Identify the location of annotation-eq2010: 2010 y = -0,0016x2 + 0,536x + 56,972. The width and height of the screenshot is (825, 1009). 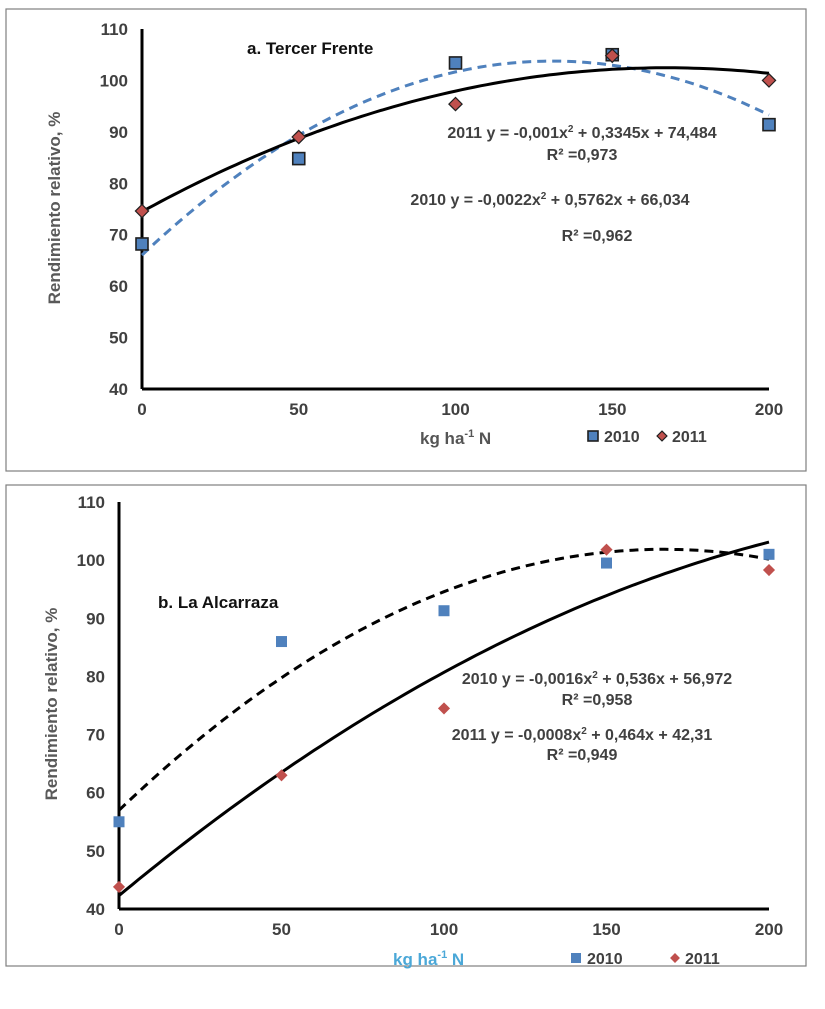
(597, 679).